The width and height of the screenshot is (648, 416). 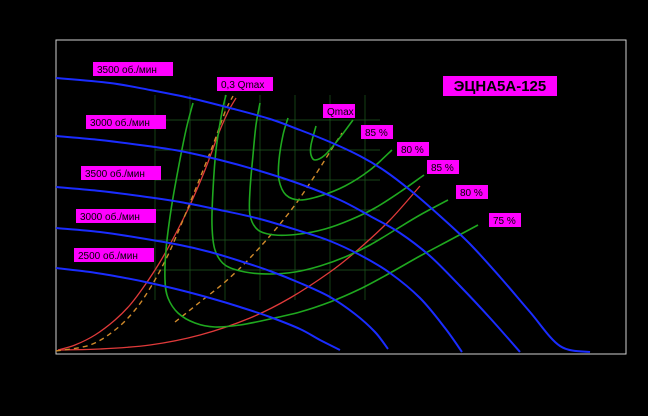 I want to click on label-efficiency-11: 75 %, so click(x=505, y=220).